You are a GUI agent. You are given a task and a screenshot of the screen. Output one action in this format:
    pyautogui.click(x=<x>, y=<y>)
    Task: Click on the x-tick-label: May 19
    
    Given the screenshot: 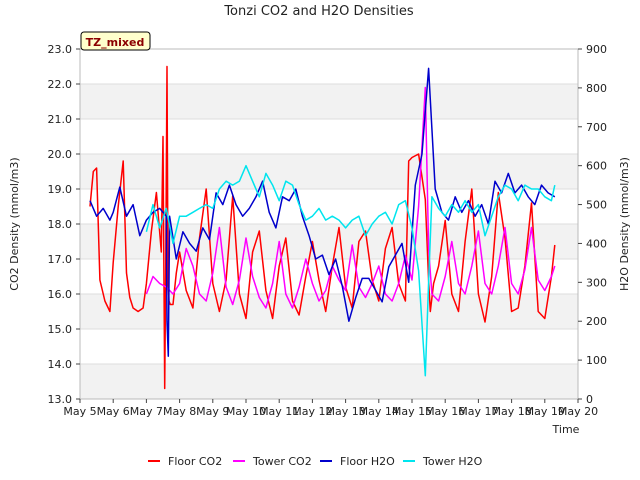 What is the action you would take?
    pyautogui.click(x=545, y=411)
    